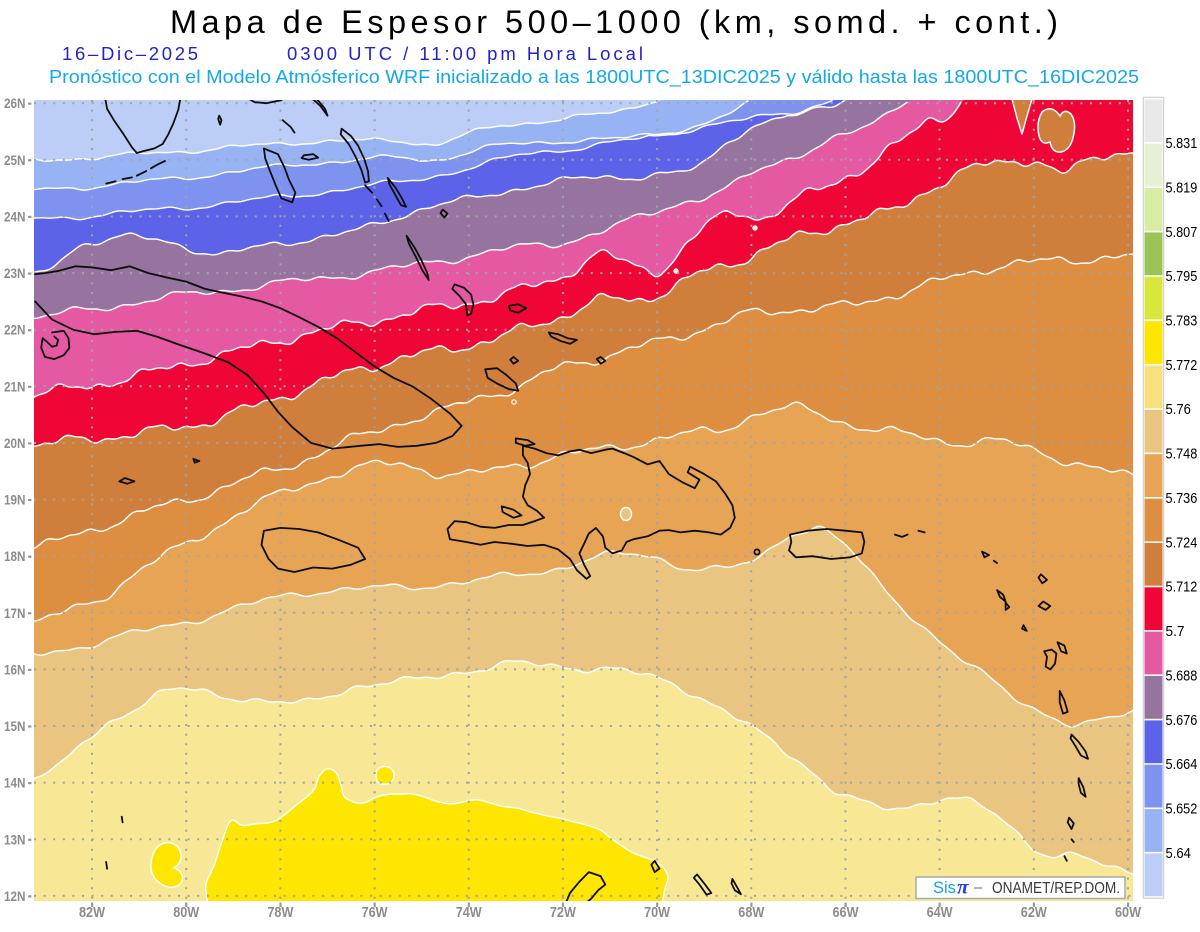 This screenshot has width=1200, height=932. Describe the element at coordinates (15, 500) in the screenshot. I see `svg-text: 19N` at that location.